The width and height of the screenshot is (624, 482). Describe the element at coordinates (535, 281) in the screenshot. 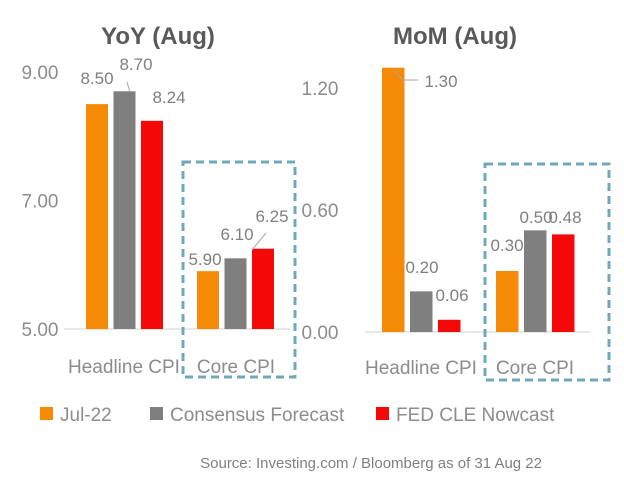

I see `mom-bar-core-cpi-consensus-forecast` at that location.